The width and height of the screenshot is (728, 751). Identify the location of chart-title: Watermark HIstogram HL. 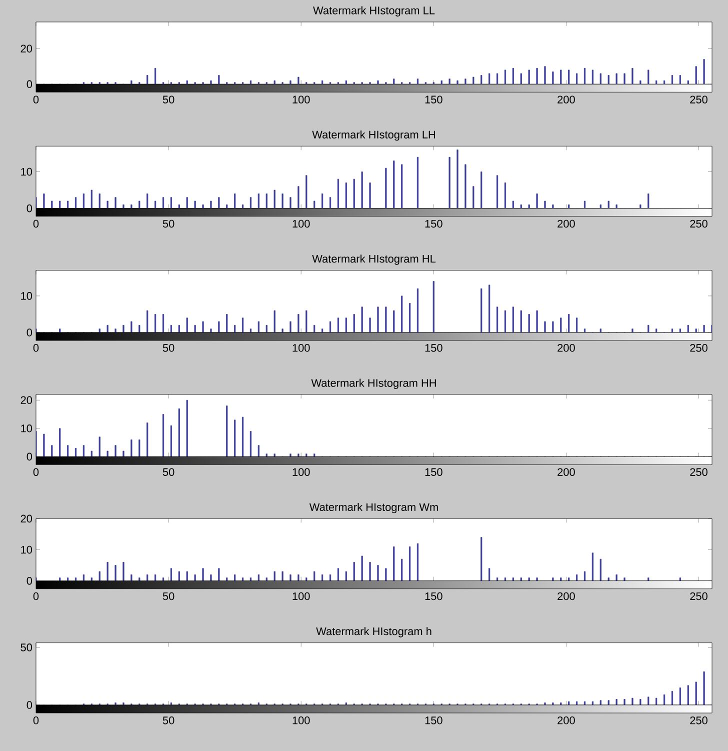
(374, 259).